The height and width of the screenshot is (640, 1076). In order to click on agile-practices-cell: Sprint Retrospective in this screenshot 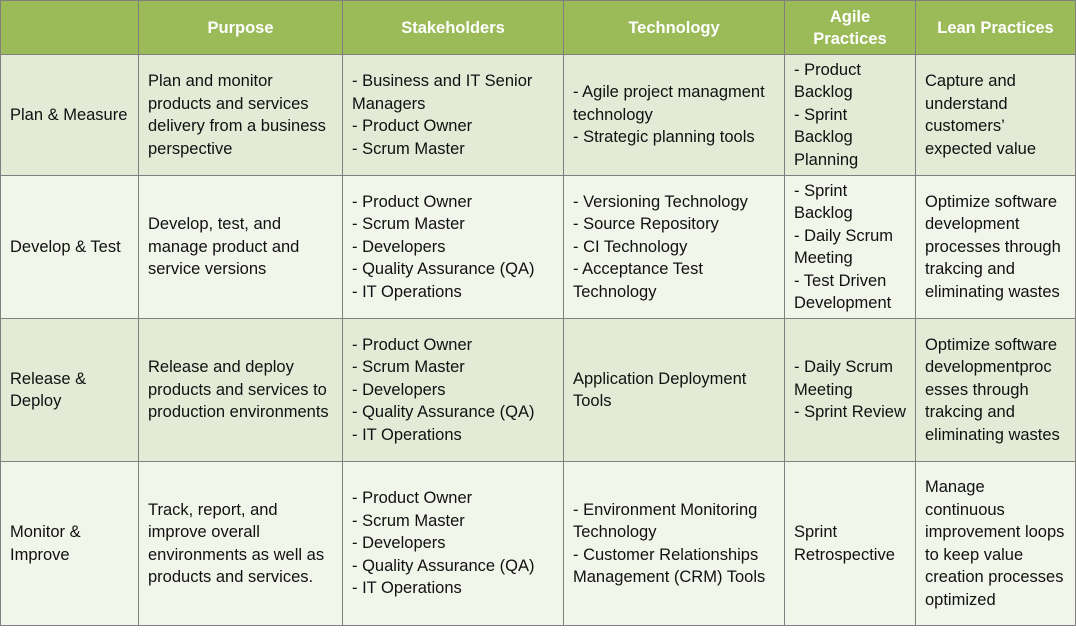, I will do `click(850, 543)`.